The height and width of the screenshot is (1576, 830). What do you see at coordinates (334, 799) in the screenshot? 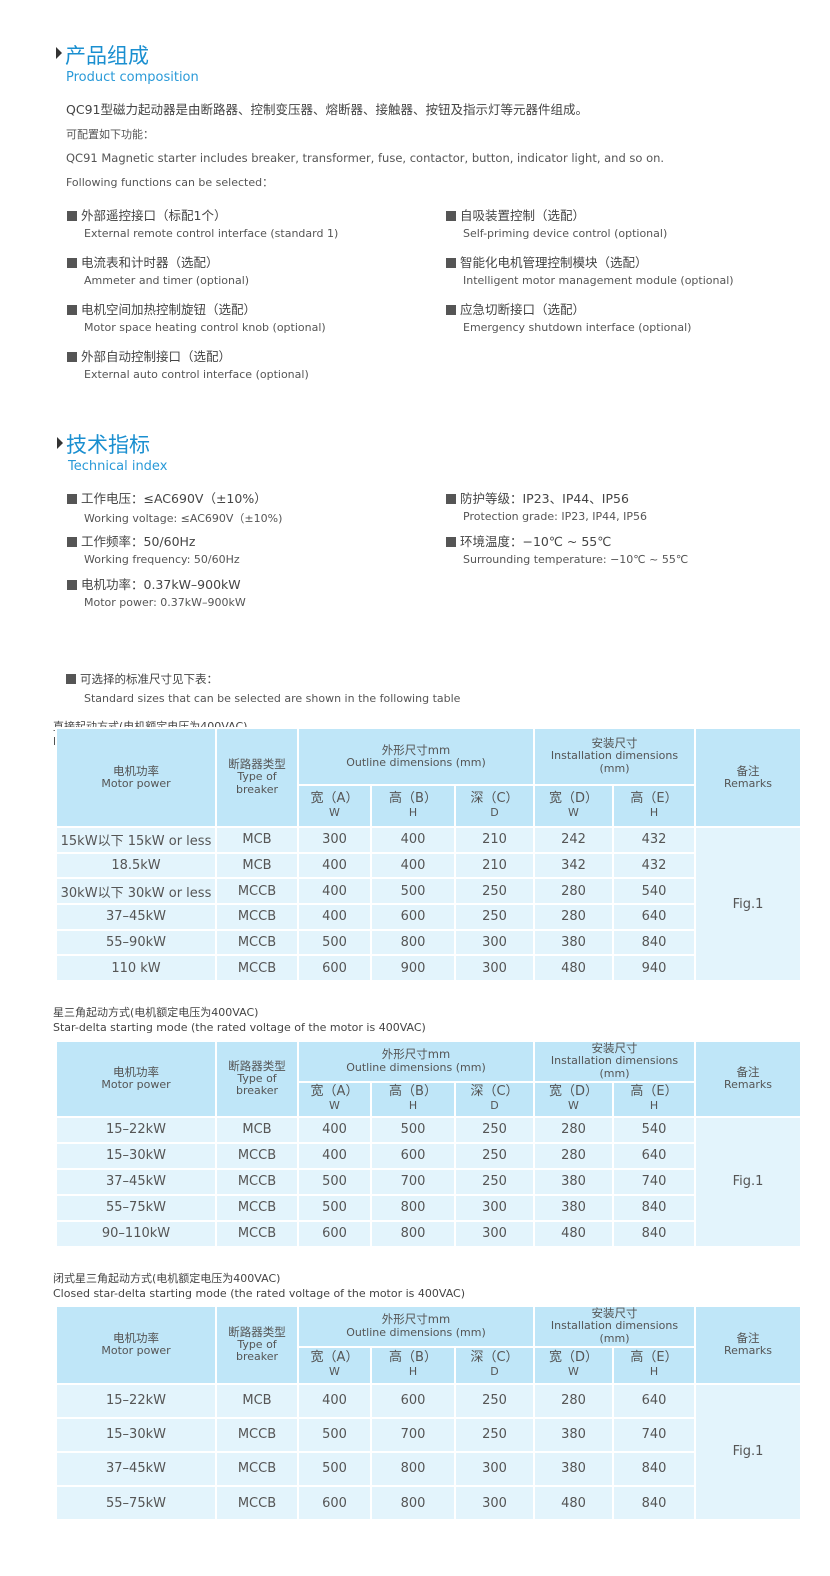
I see `header-text-cn: 宽（A）` at bounding box center [334, 799].